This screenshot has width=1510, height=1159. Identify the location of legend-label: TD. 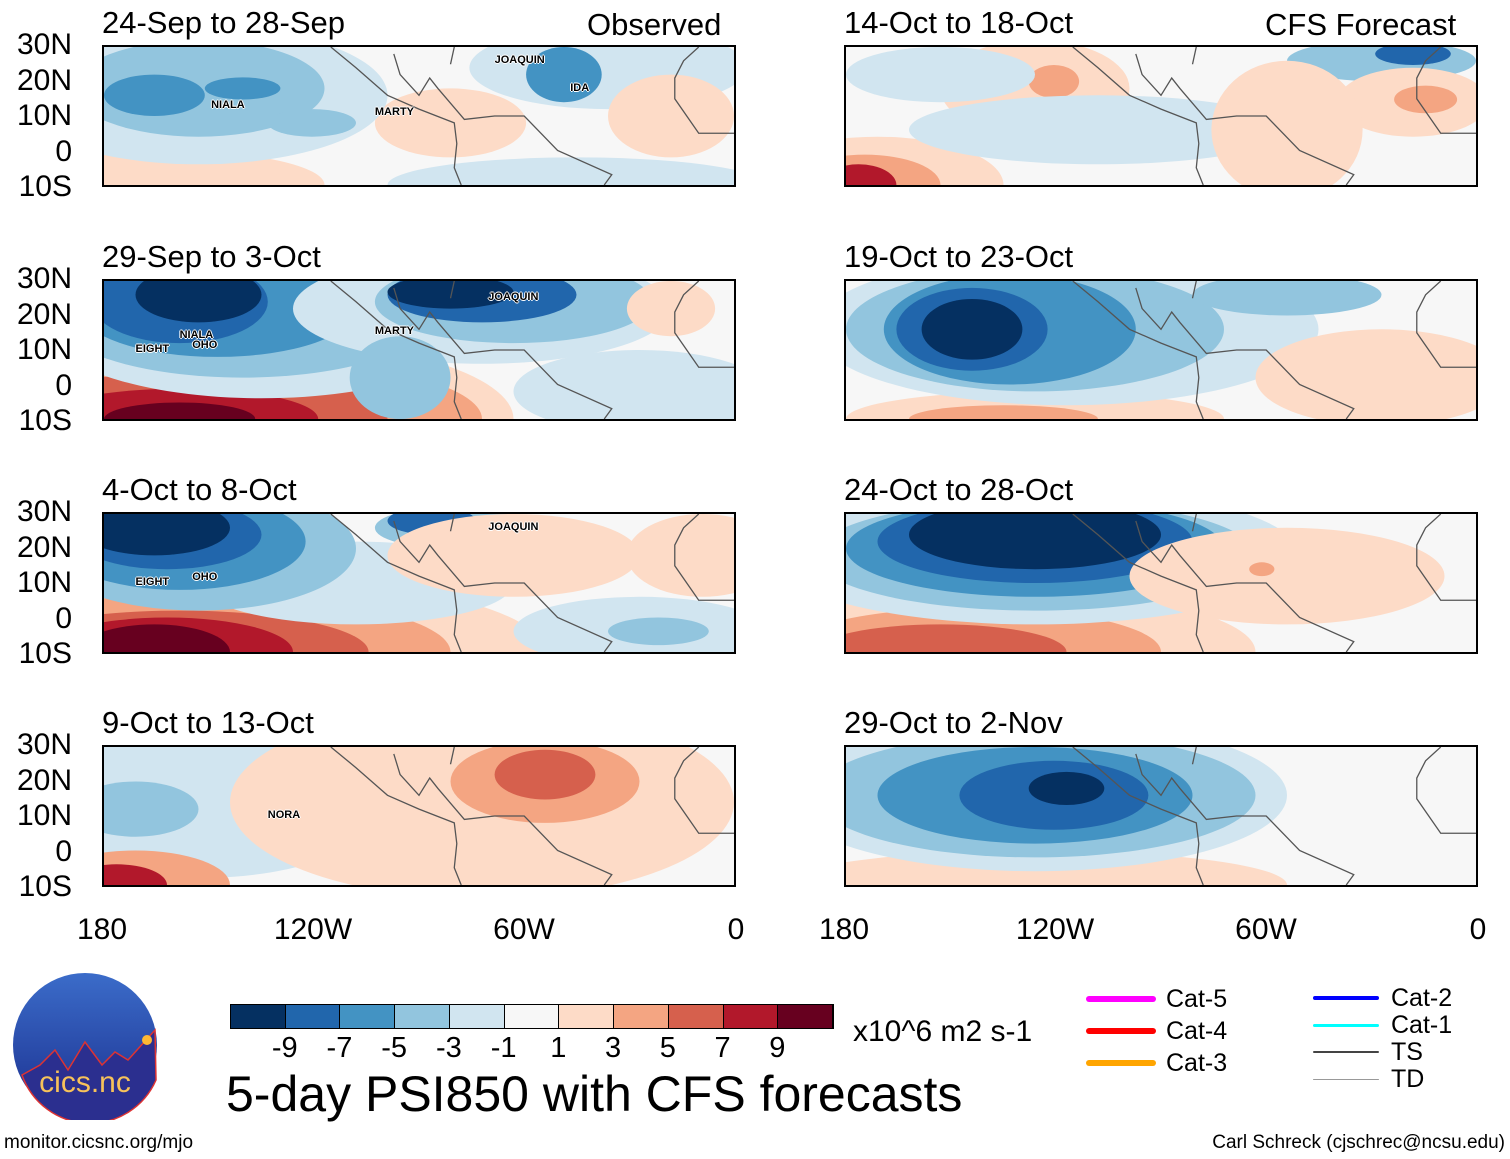
(1408, 1079).